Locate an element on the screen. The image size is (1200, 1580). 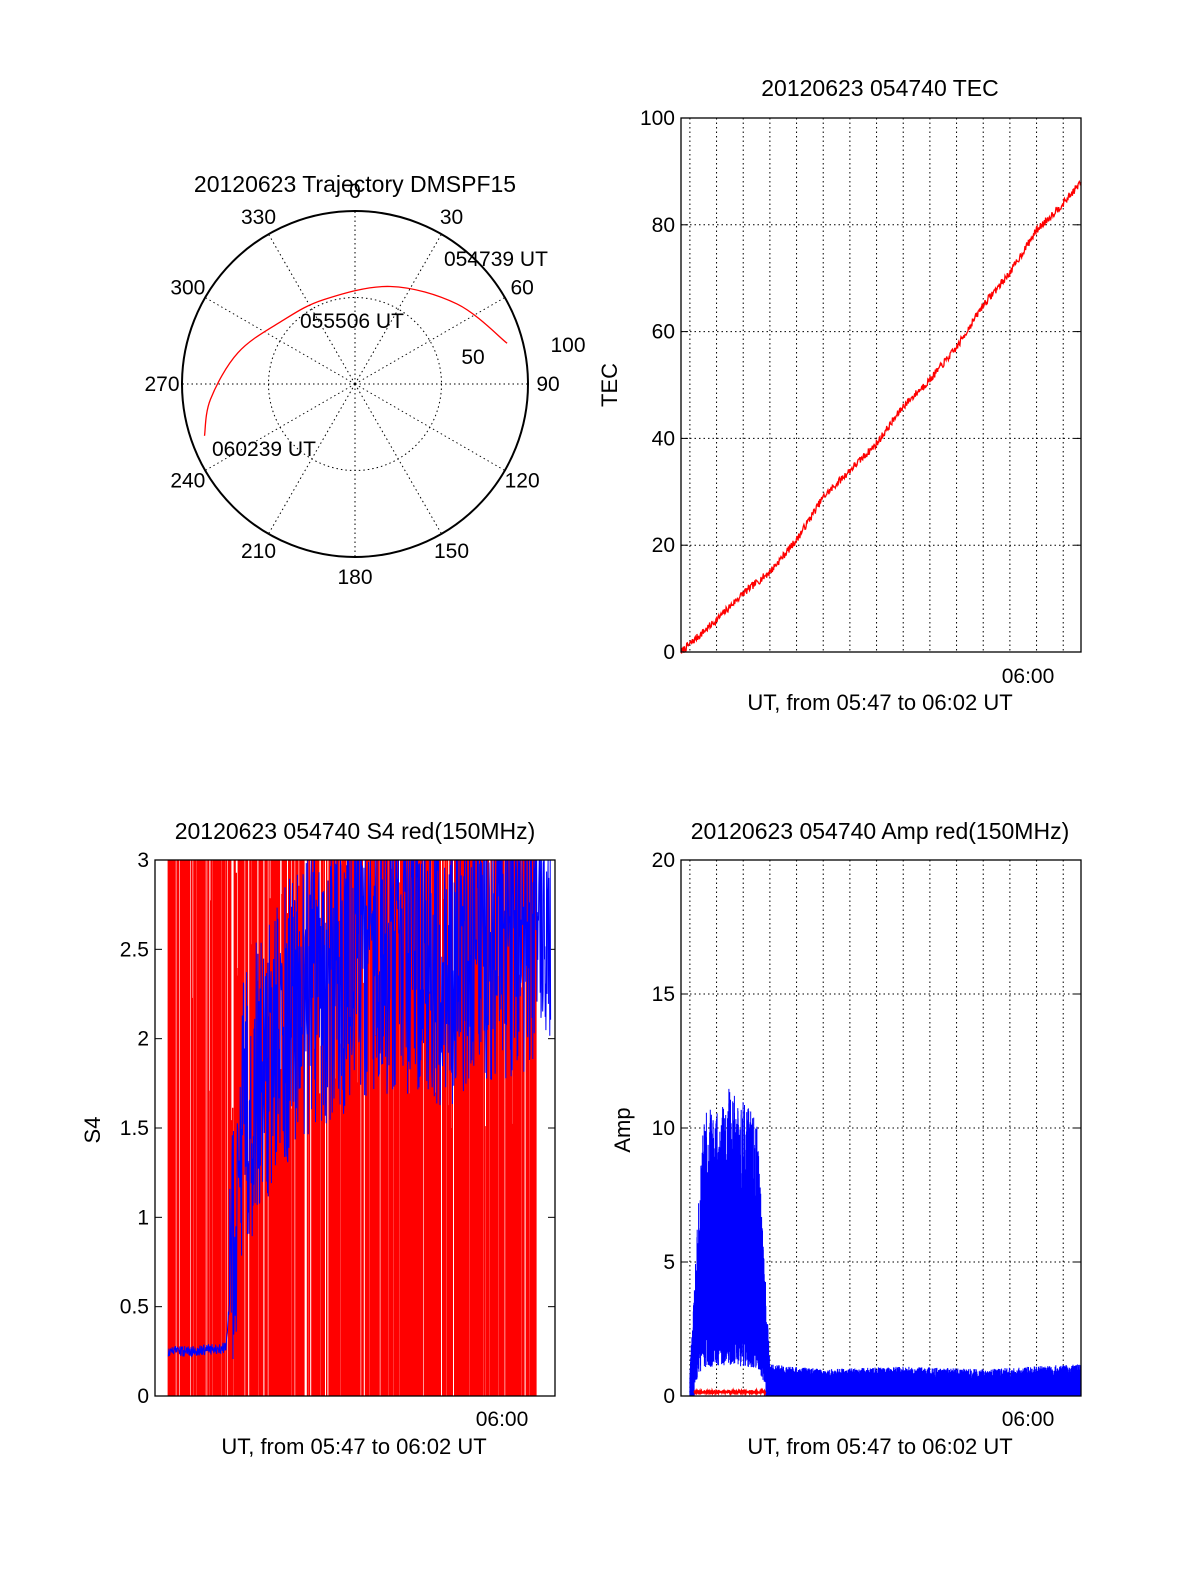
s4-blue-series is located at coordinates (359, 1109).